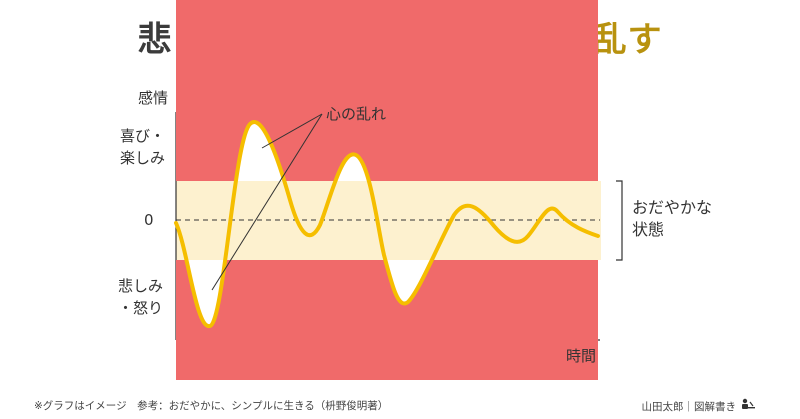  I want to click on joy-label-line2: 楽しみ, so click(143, 158).